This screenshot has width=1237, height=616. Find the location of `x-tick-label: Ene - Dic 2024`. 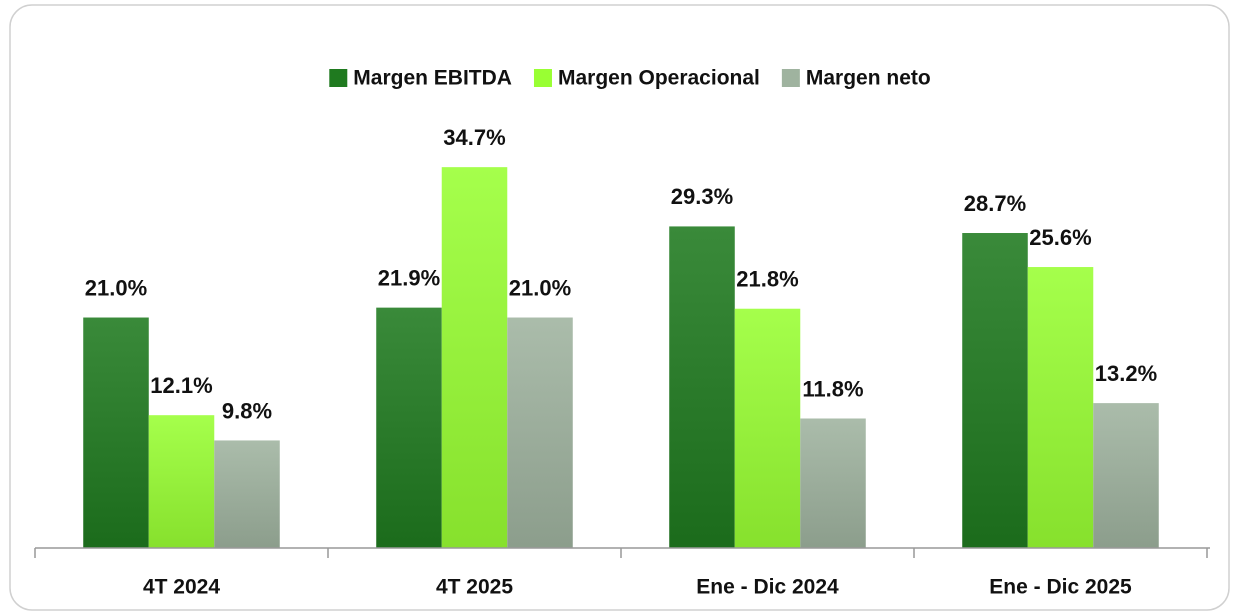

x-tick-label: Ene - Dic 2024 is located at coordinates (767, 587).